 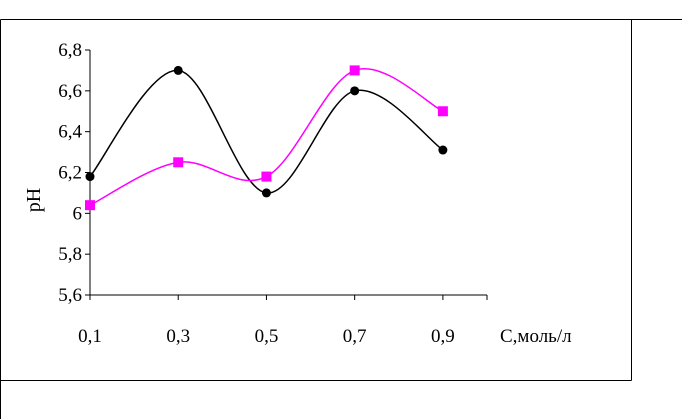 What do you see at coordinates (70, 91) in the screenshot?
I see `y-tick-label: 6,6` at bounding box center [70, 91].